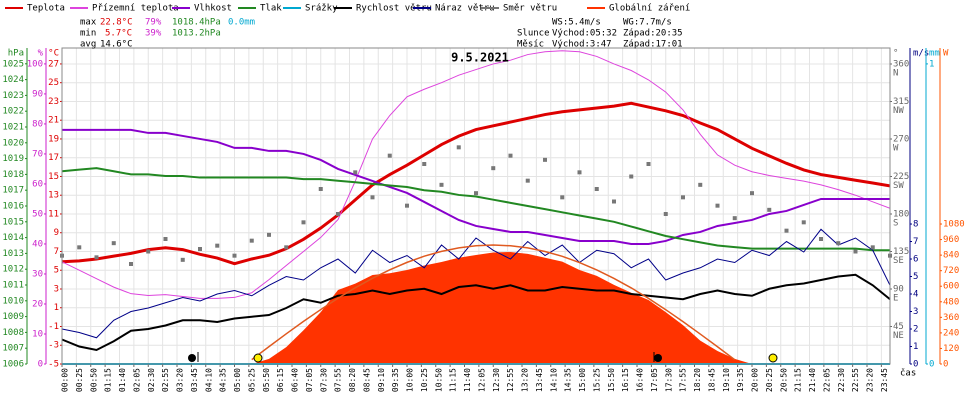  Describe the element at coordinates (309, 380) in the screenshot. I see `x-tick-label: 07:05` at that location.